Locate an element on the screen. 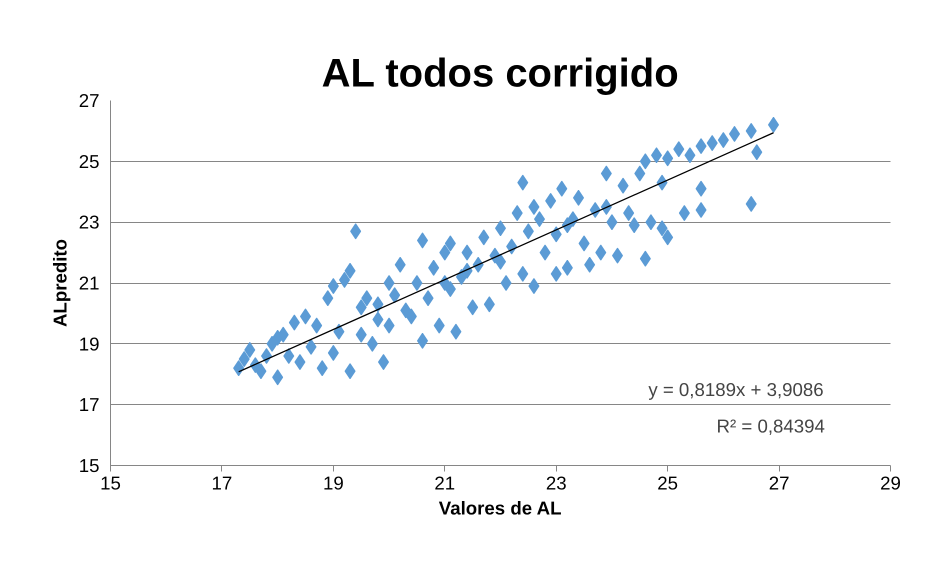 This screenshot has width=931, height=562. y-axis-title: ALpredito is located at coordinates (60, 283).